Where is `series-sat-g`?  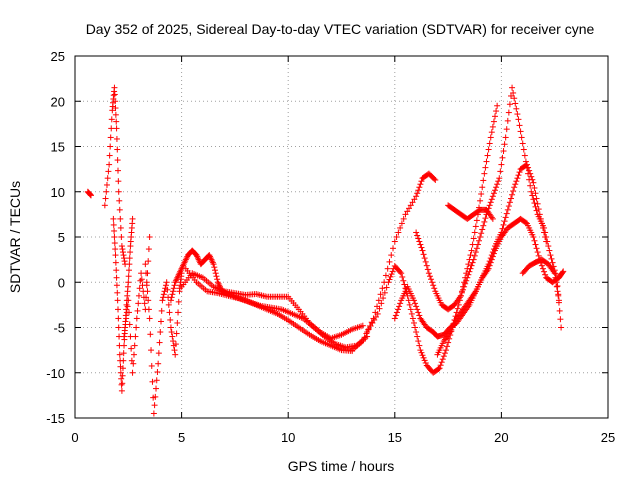
series-sat-g is located at coordinates (272, 306).